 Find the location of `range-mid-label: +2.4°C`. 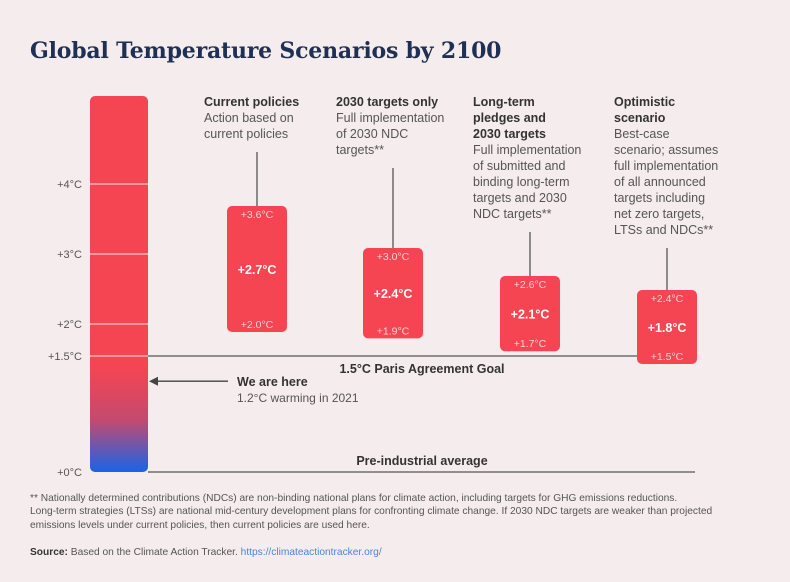

range-mid-label: +2.4°C is located at coordinates (393, 294).